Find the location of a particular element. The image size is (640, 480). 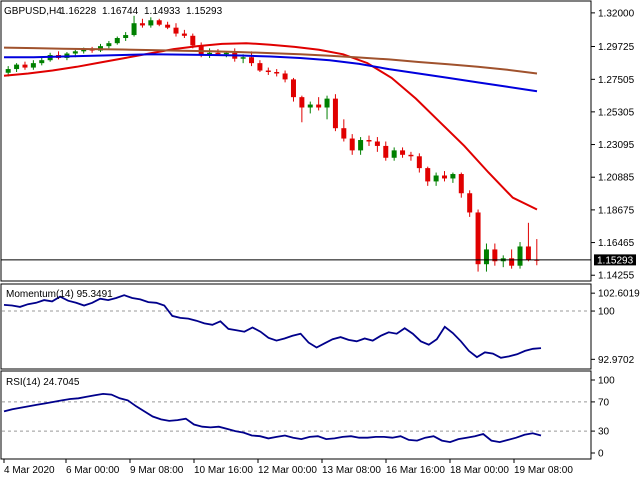

time-tick-label: 19 Mar 08:00 is located at coordinates (543, 470).